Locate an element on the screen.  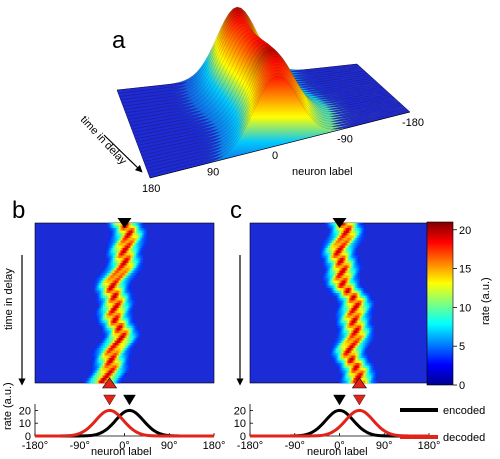
x-tick-label: 90° is located at coordinates (384, 446).